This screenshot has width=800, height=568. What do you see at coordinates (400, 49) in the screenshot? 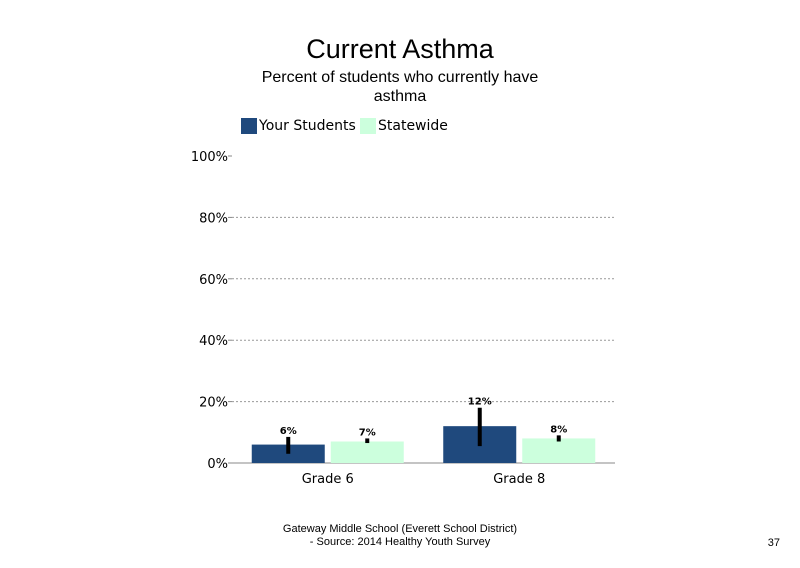
I see `chart-title: Current Asthma` at bounding box center [400, 49].